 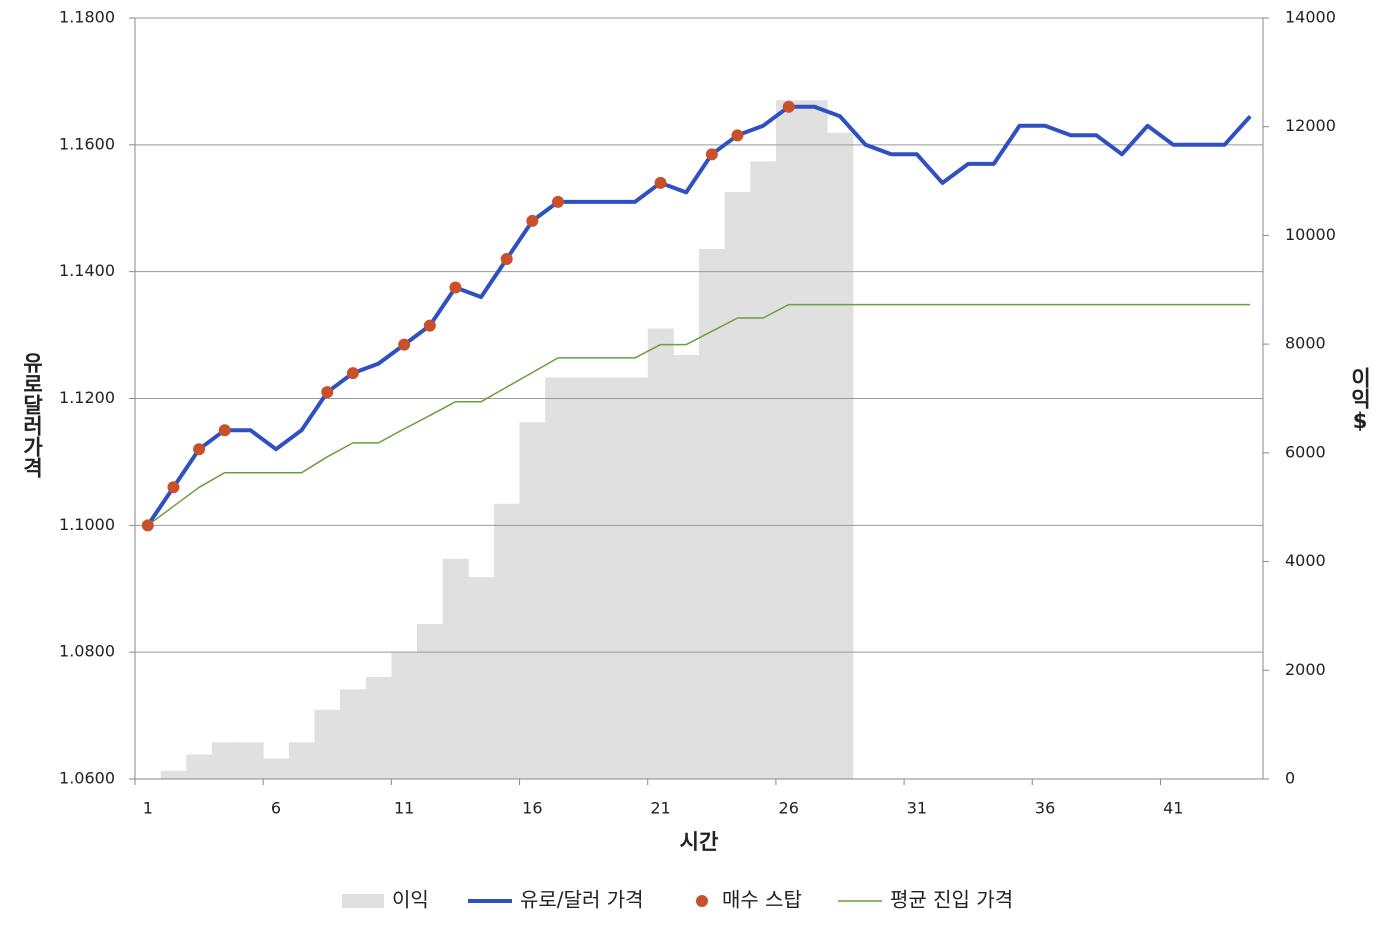 What do you see at coordinates (1173, 808) in the screenshot?
I see `x-tick-label: 41` at bounding box center [1173, 808].